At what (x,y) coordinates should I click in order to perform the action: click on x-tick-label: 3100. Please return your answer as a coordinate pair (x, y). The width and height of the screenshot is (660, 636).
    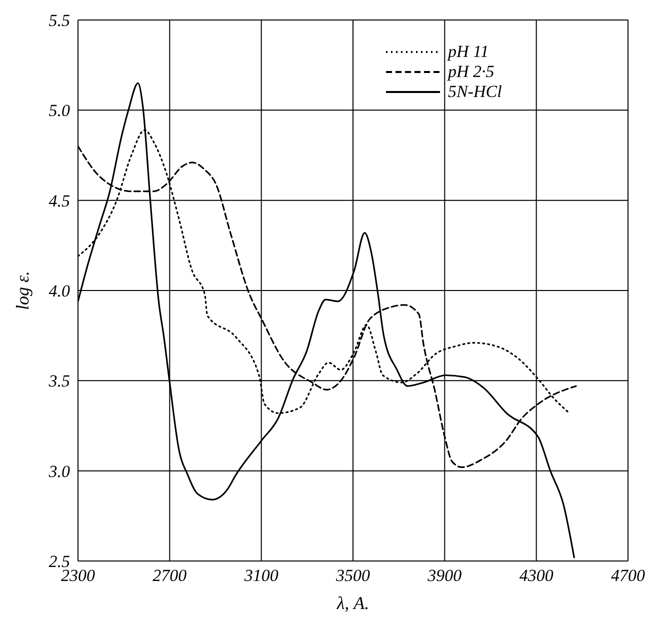
    Looking at the image, I should click on (261, 576).